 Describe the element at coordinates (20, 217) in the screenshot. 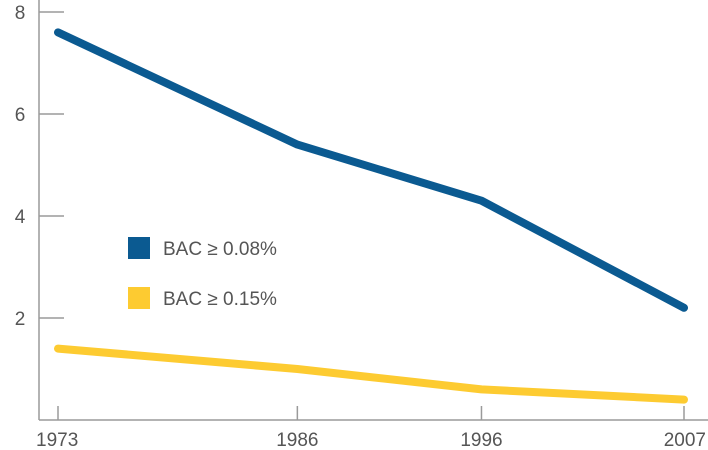

I see `y-tick-label: 4` at that location.